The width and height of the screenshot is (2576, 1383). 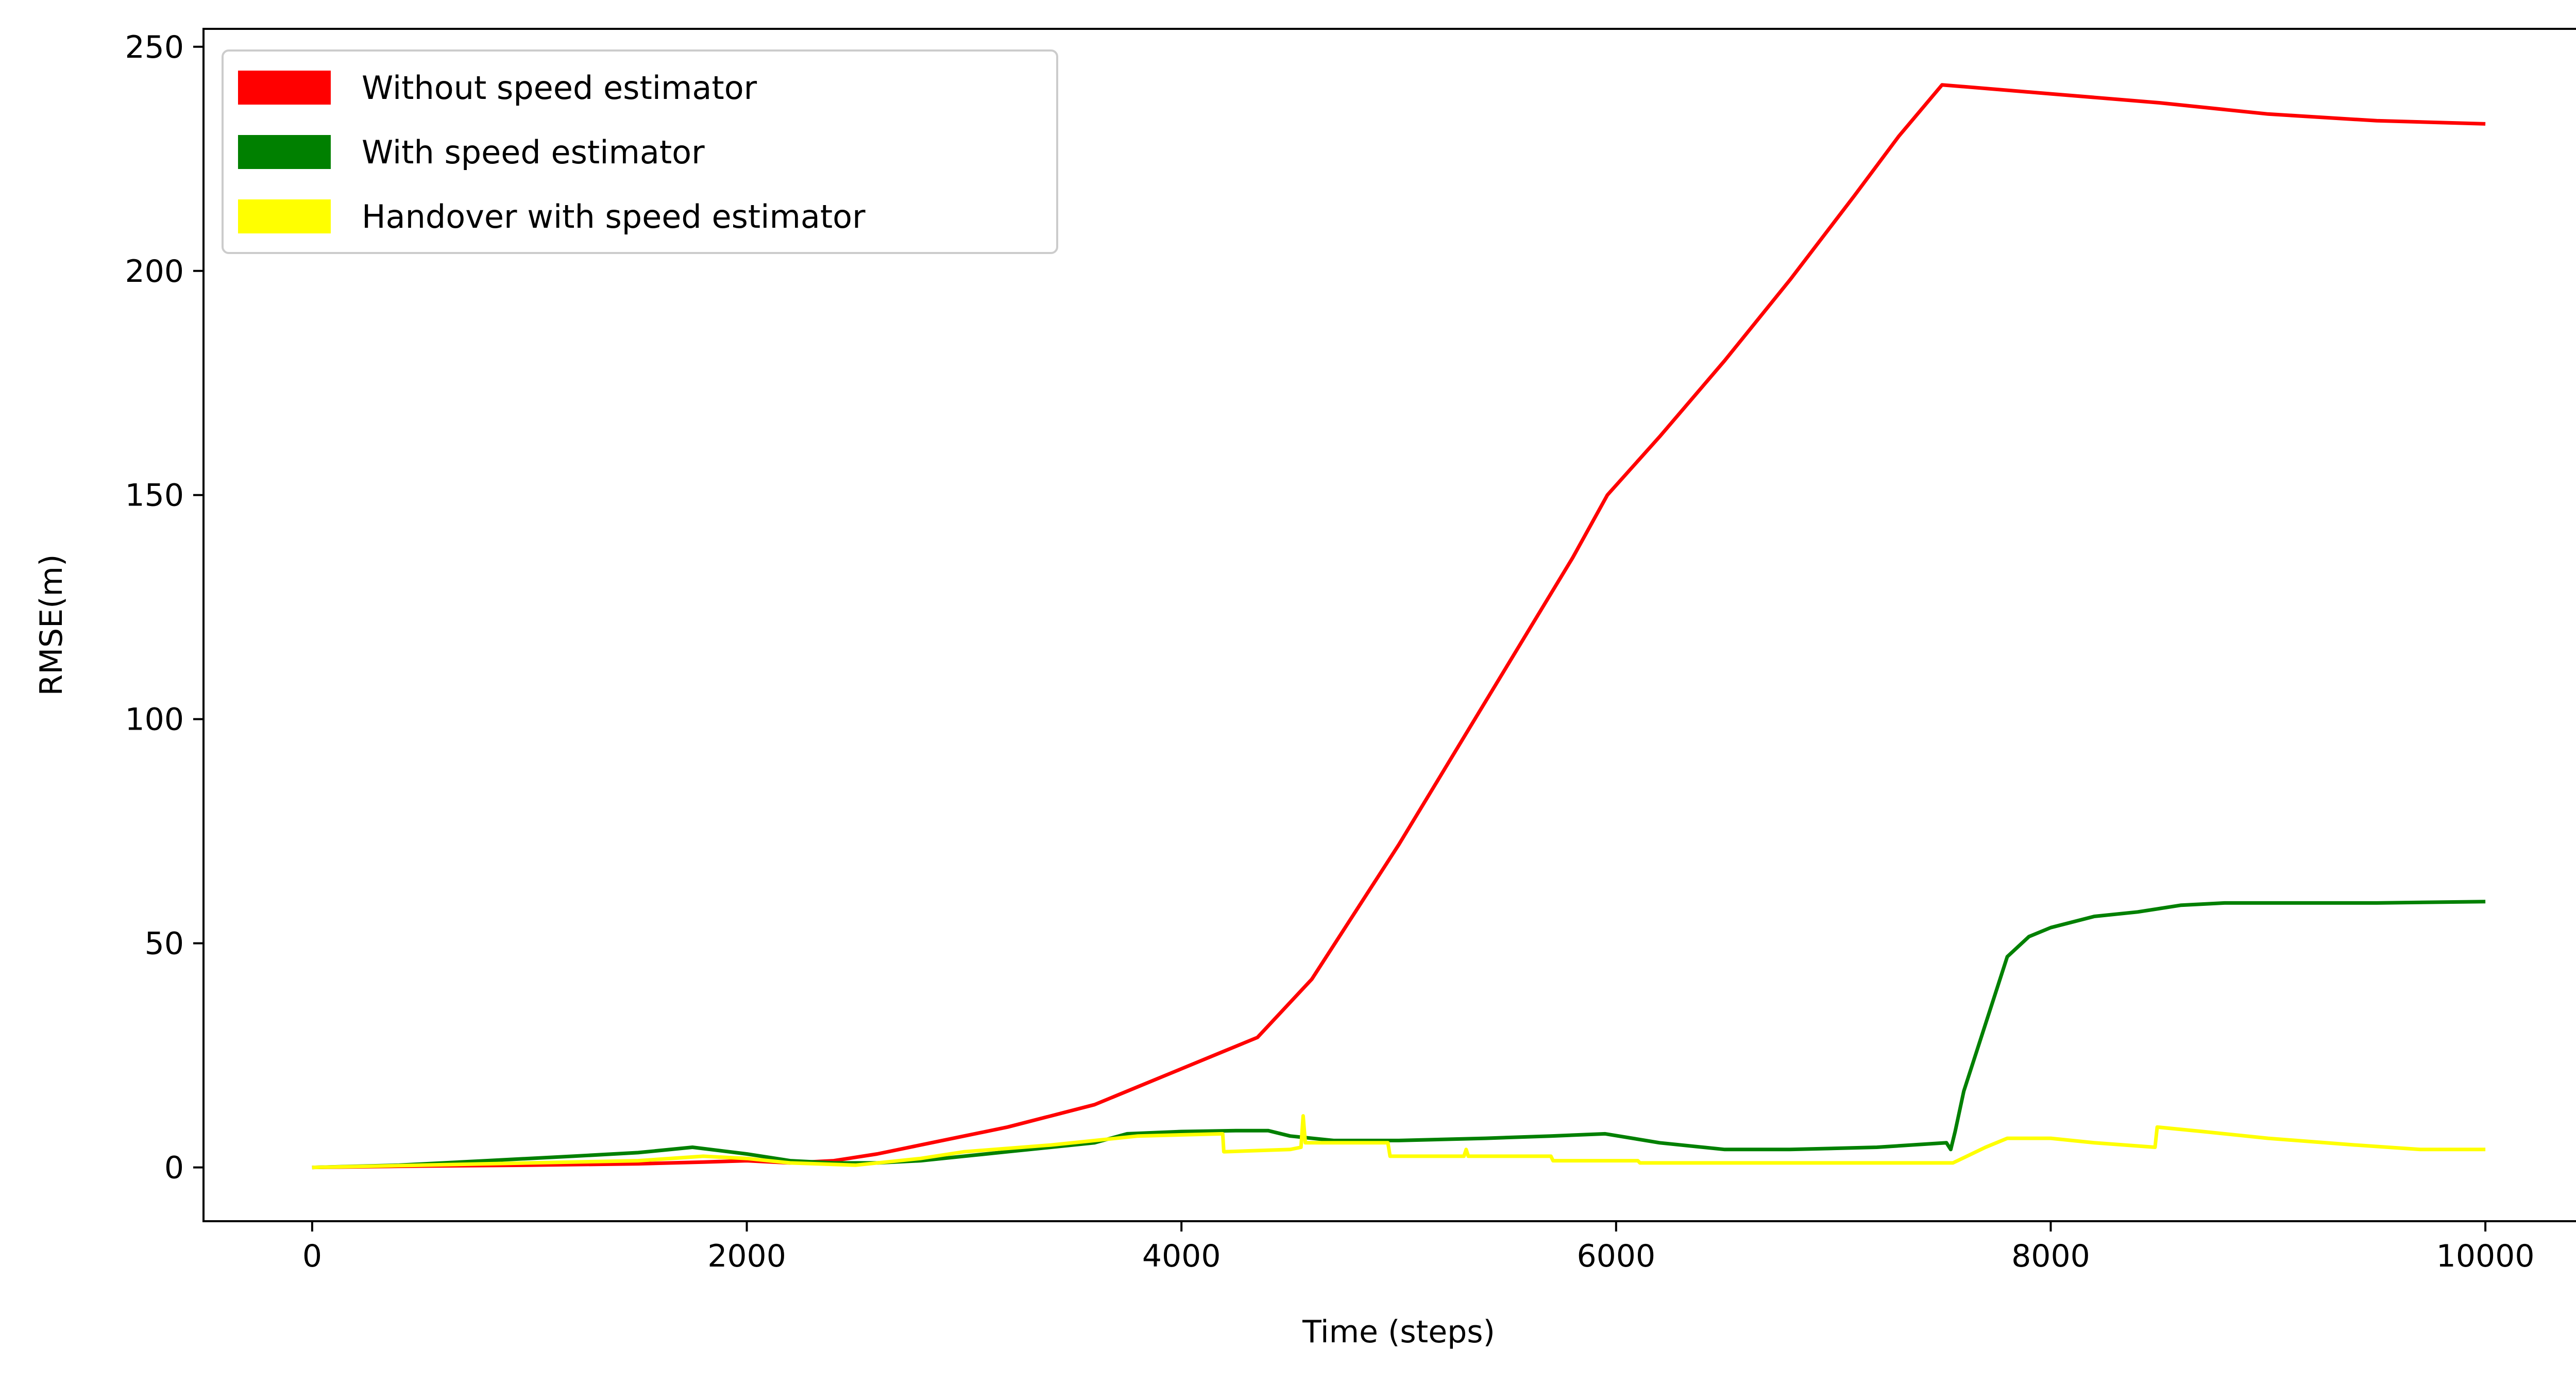 I want to click on x-tick-label: 6000, so click(x=1616, y=1256).